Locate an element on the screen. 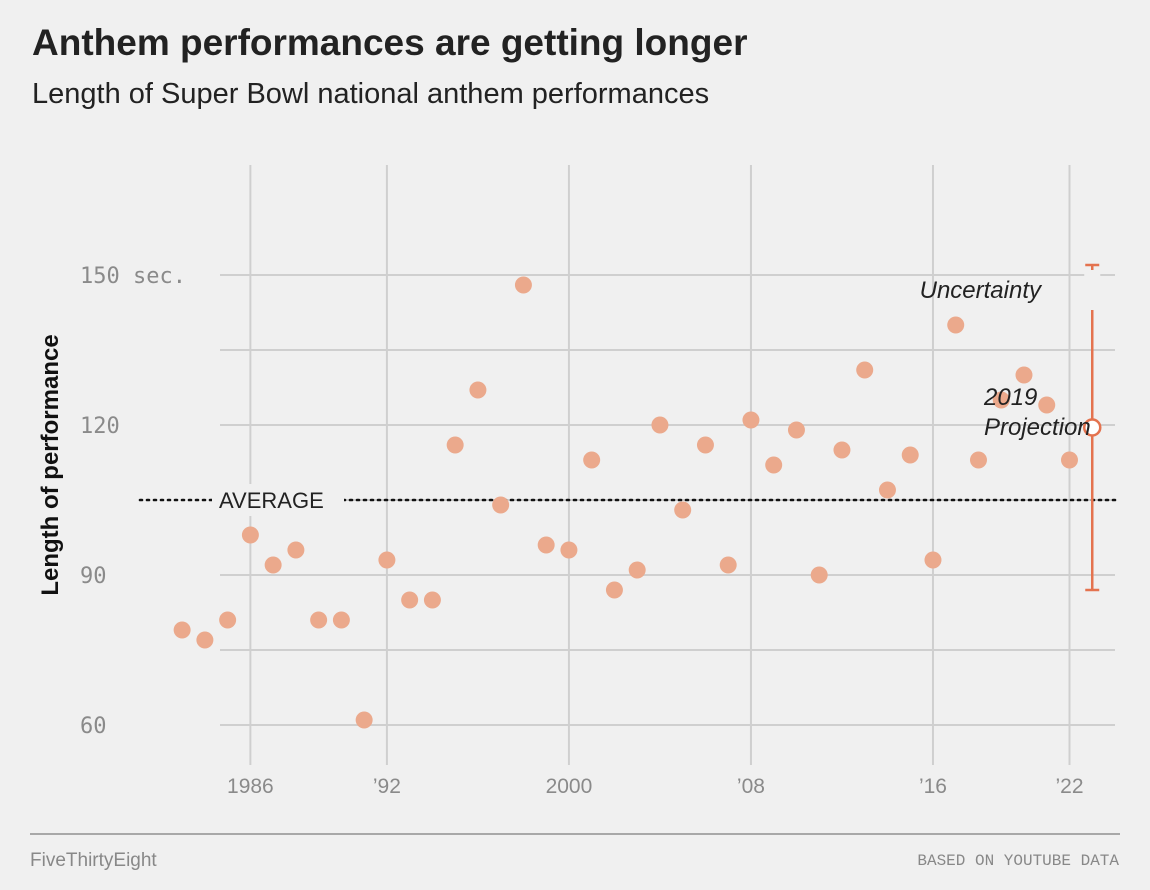 The height and width of the screenshot is (890, 1150). y-tick-label: 90 is located at coordinates (93, 576).